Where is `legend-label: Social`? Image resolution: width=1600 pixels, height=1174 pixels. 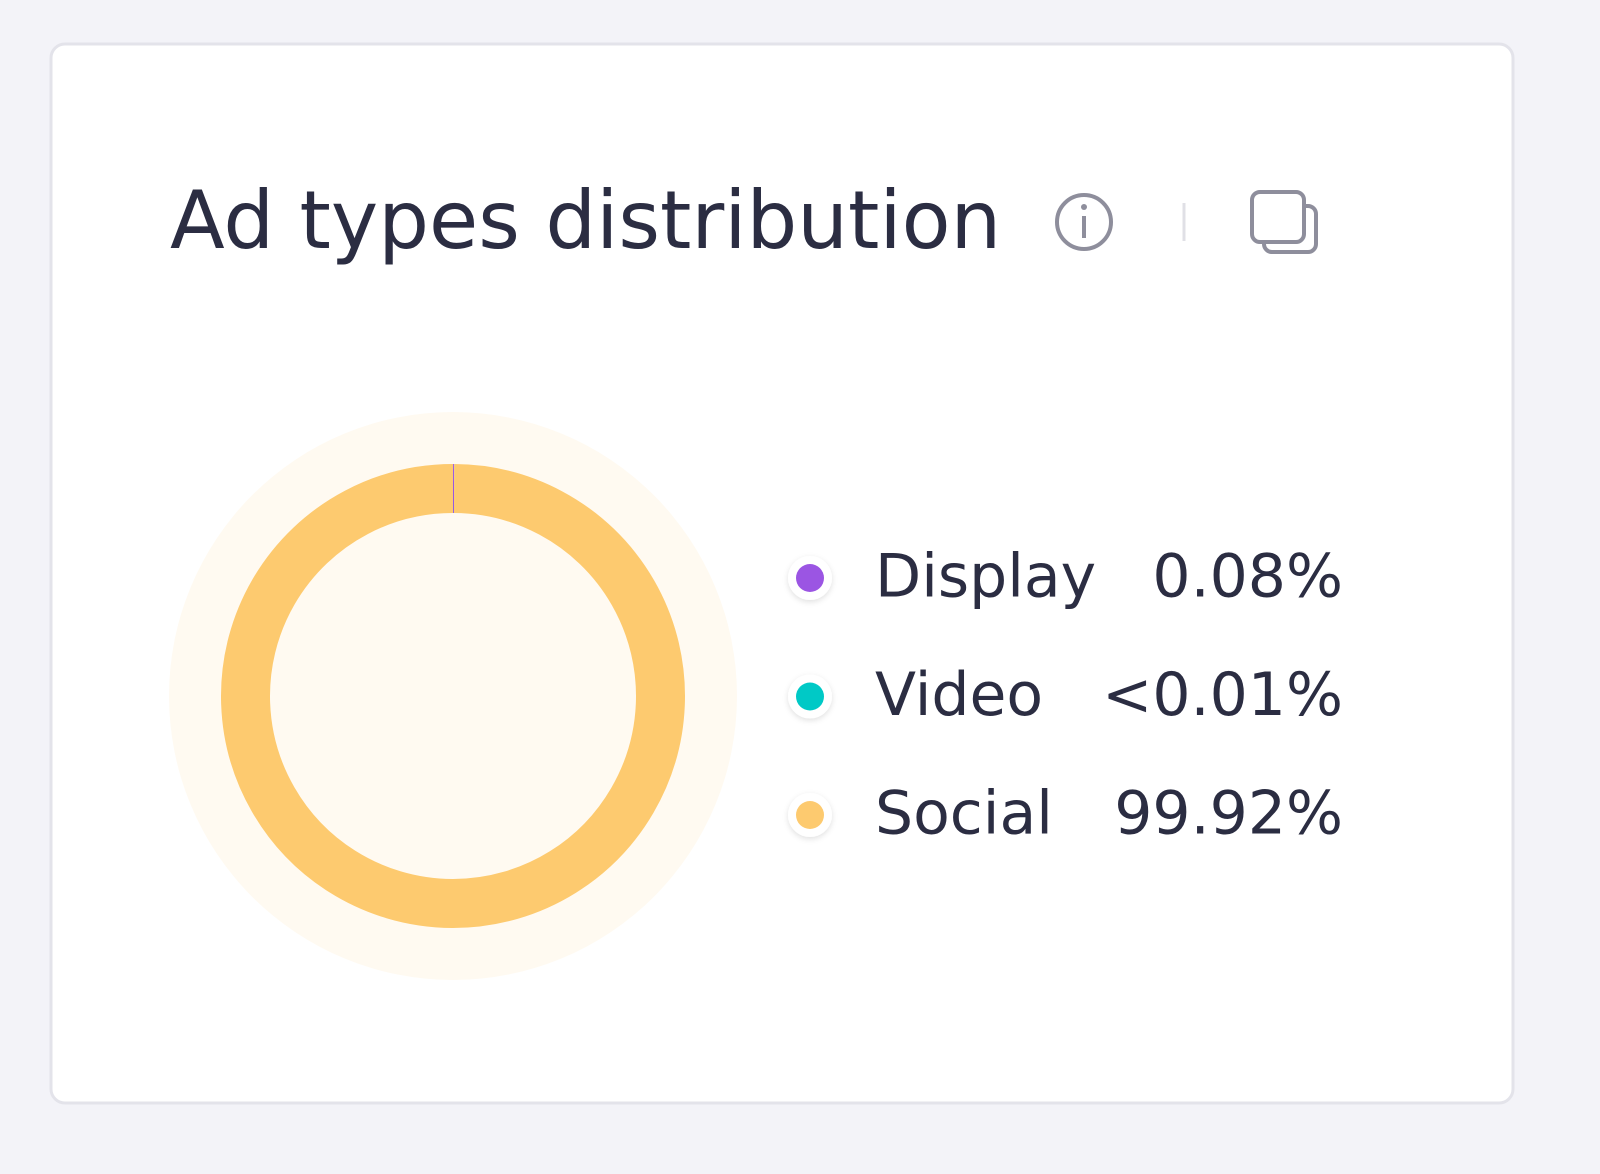
legend-label: Social is located at coordinates (964, 814).